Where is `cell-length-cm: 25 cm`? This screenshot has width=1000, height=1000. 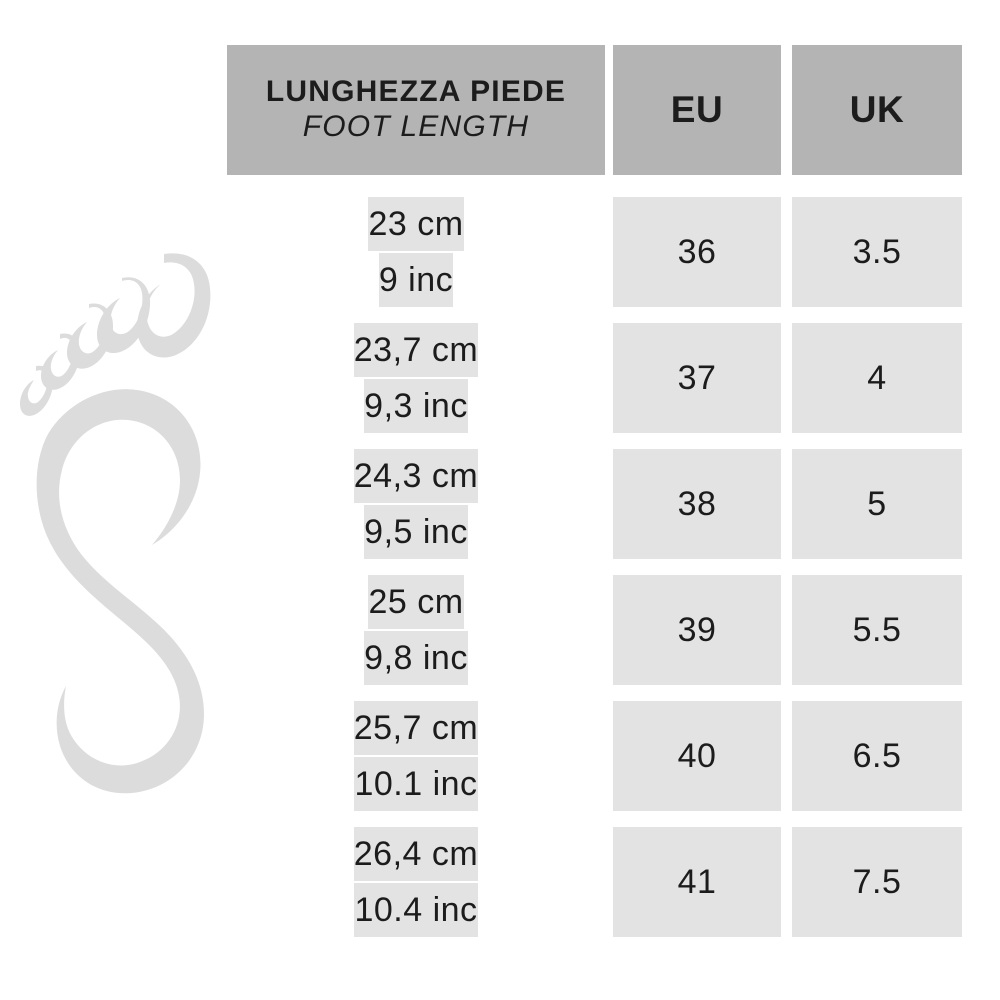
cell-length-cm: 25 cm is located at coordinates (416, 602).